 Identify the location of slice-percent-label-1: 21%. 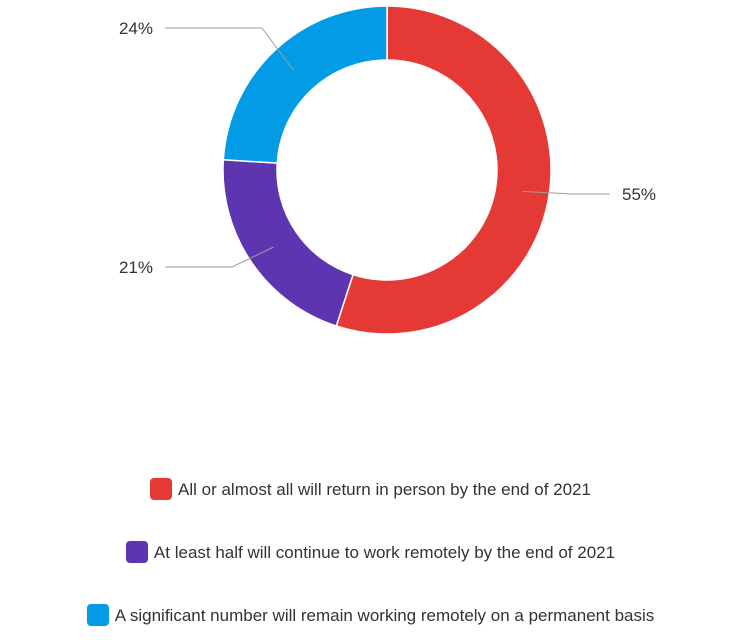
(136, 267).